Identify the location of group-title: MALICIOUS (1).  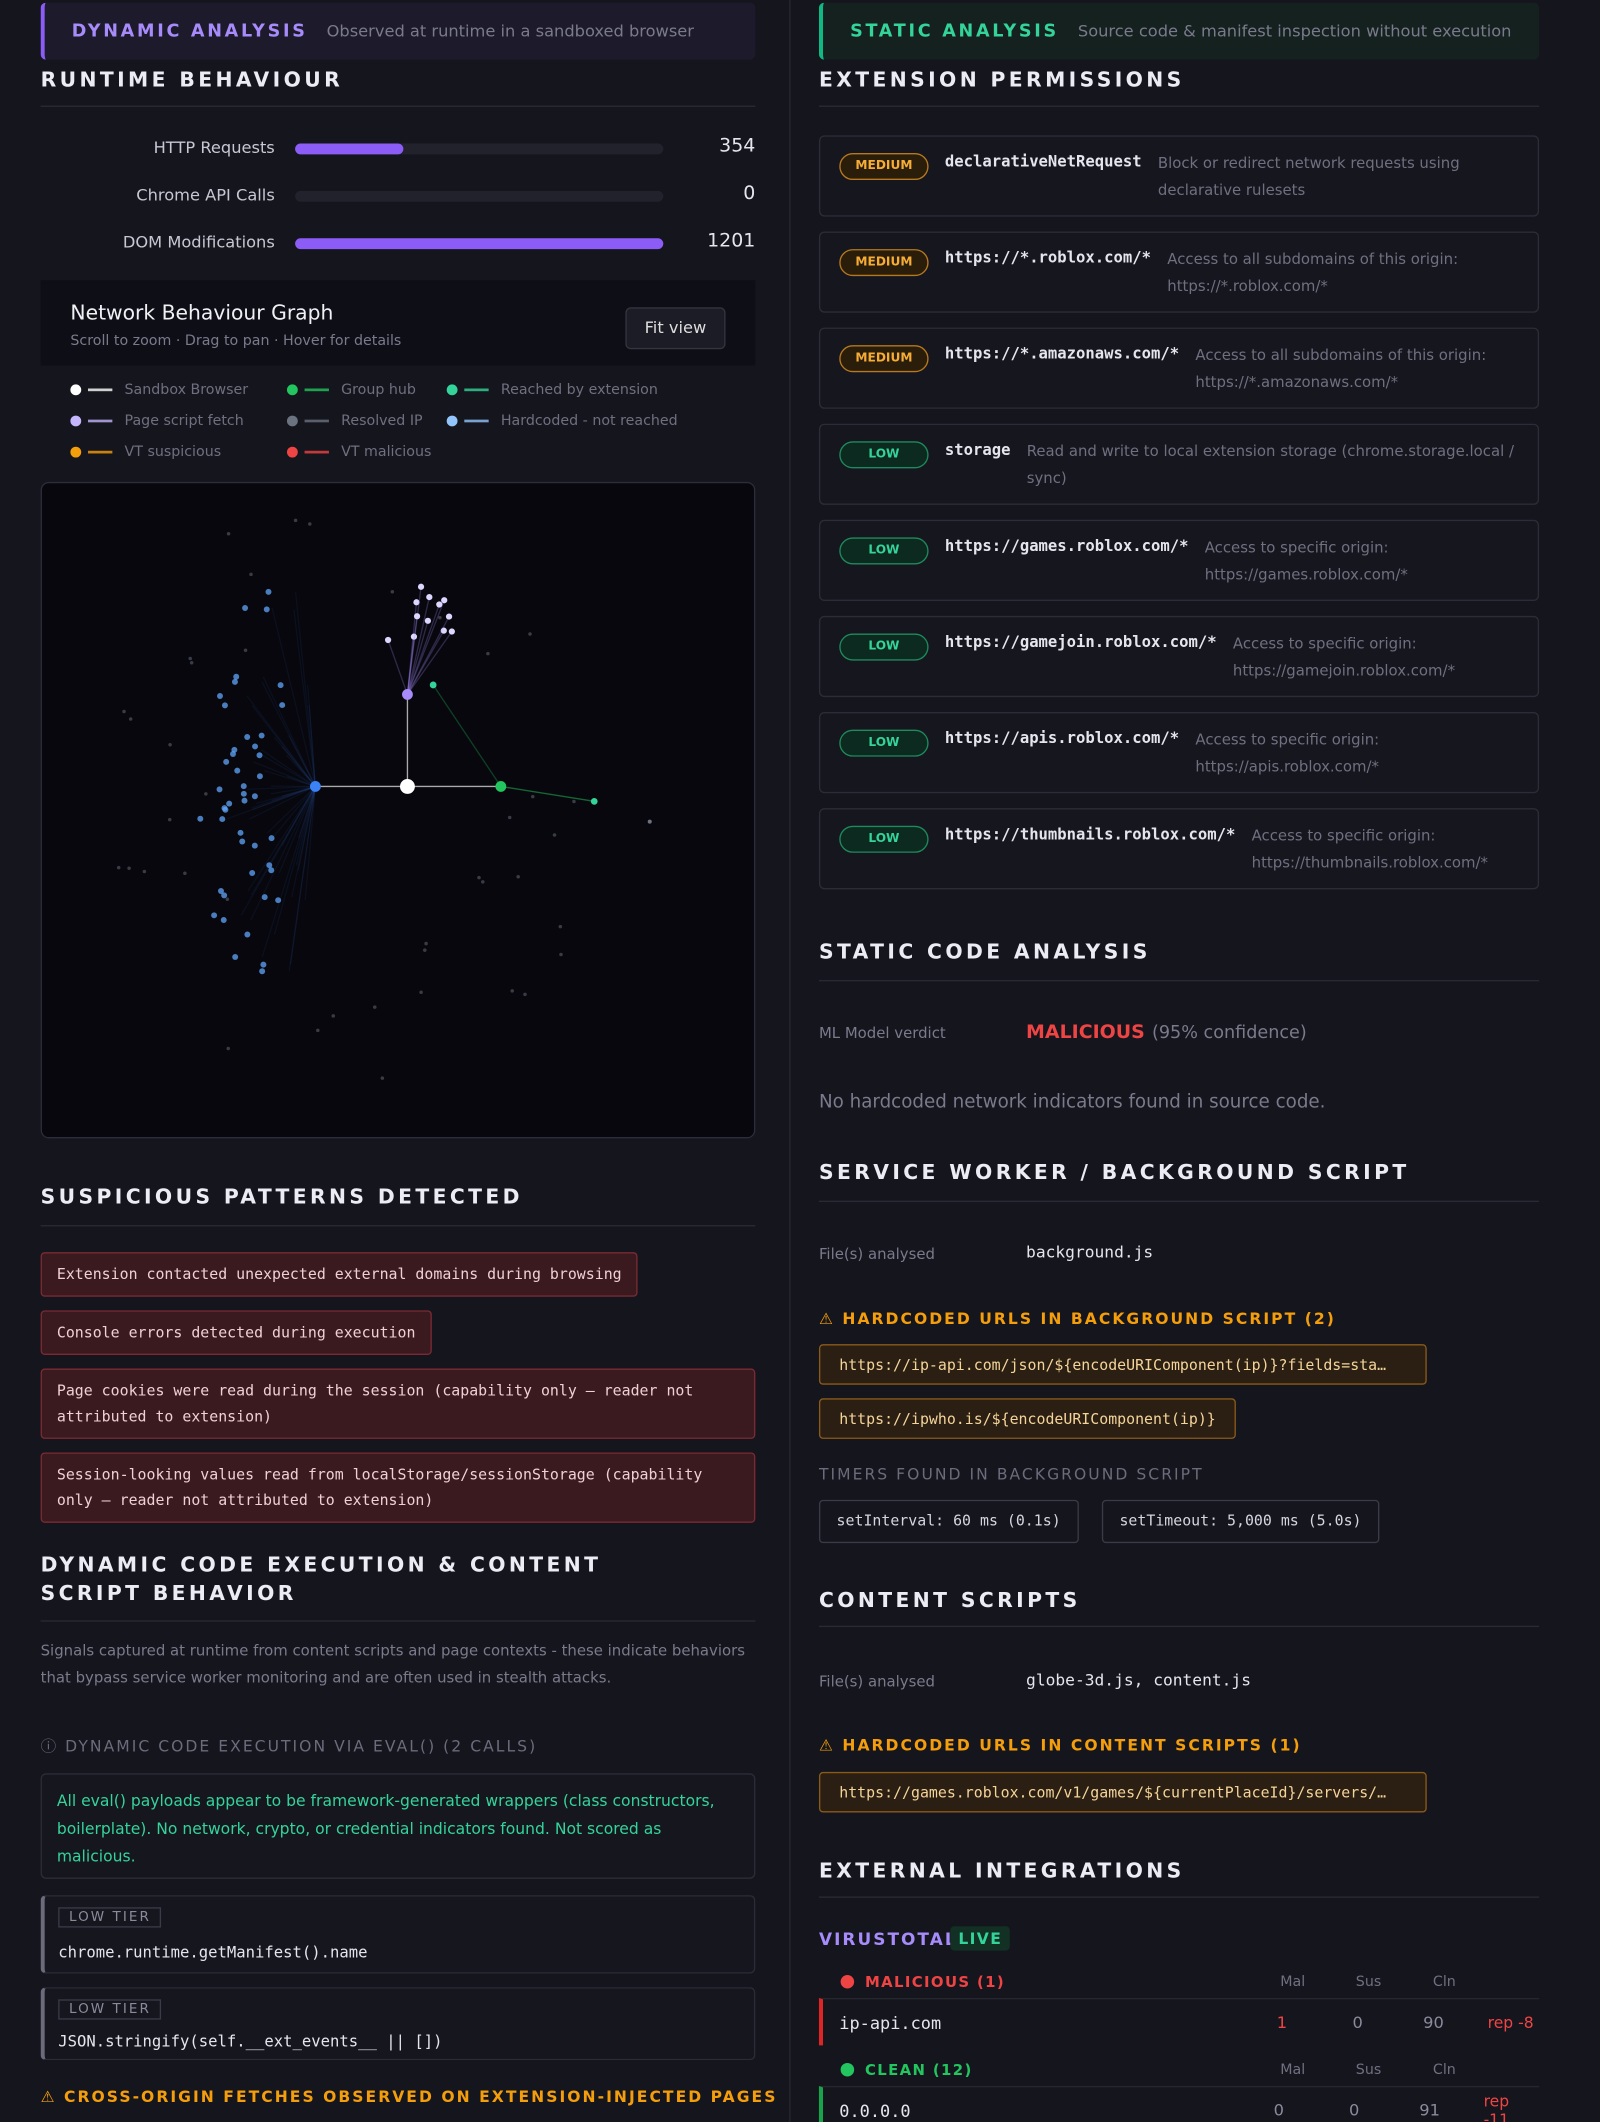
(935, 1981).